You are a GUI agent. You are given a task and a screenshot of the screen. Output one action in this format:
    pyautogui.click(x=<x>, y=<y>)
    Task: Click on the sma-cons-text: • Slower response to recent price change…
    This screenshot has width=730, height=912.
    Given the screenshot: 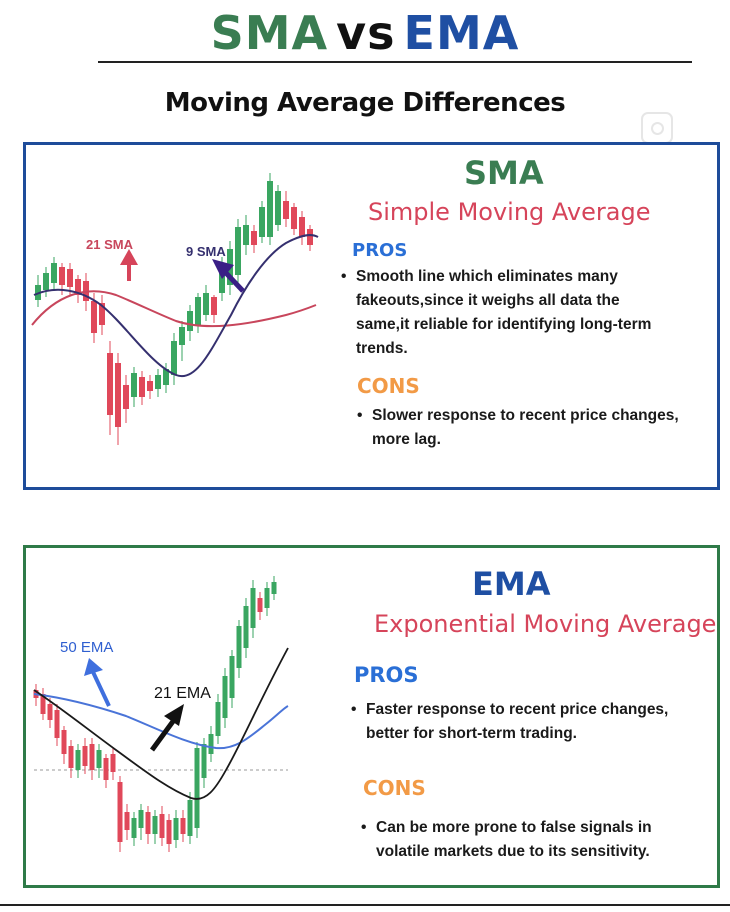 What is the action you would take?
    pyautogui.click(x=518, y=428)
    